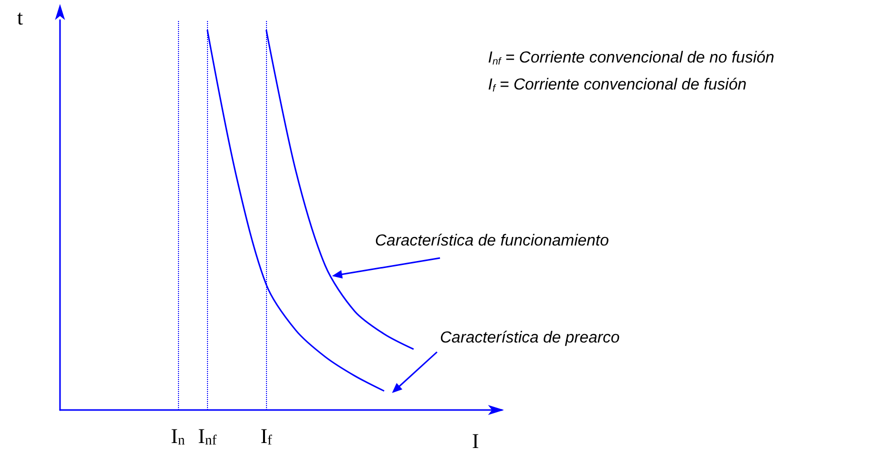 This screenshot has width=877, height=458. I want to click on annotation: Característica de prearco, so click(530, 338).